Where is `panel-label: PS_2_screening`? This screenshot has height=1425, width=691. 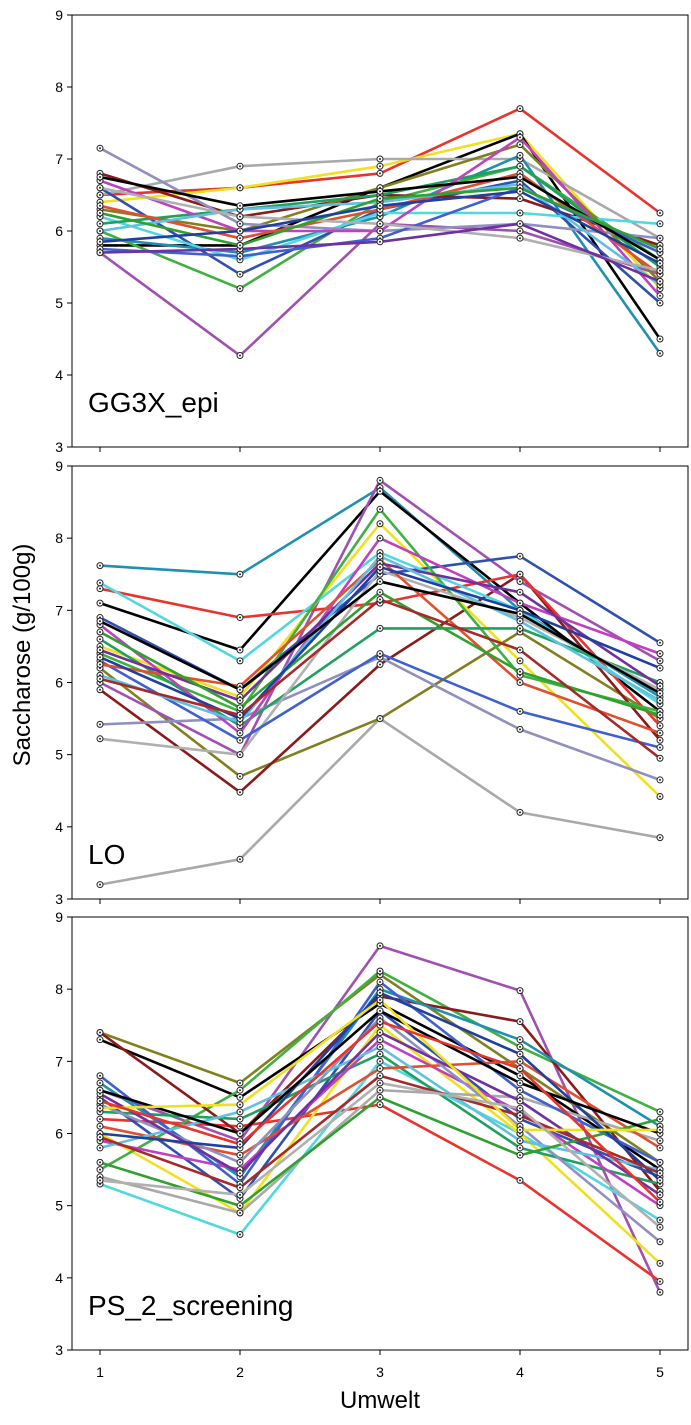
panel-label: PS_2_screening is located at coordinates (190, 1305).